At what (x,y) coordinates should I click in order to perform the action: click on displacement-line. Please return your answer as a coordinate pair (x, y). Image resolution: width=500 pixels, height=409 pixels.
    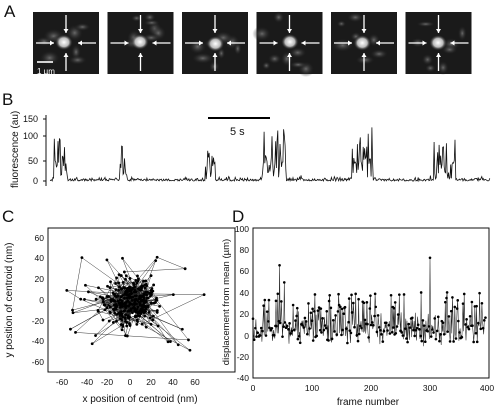
    Looking at the image, I should click on (369, 302).